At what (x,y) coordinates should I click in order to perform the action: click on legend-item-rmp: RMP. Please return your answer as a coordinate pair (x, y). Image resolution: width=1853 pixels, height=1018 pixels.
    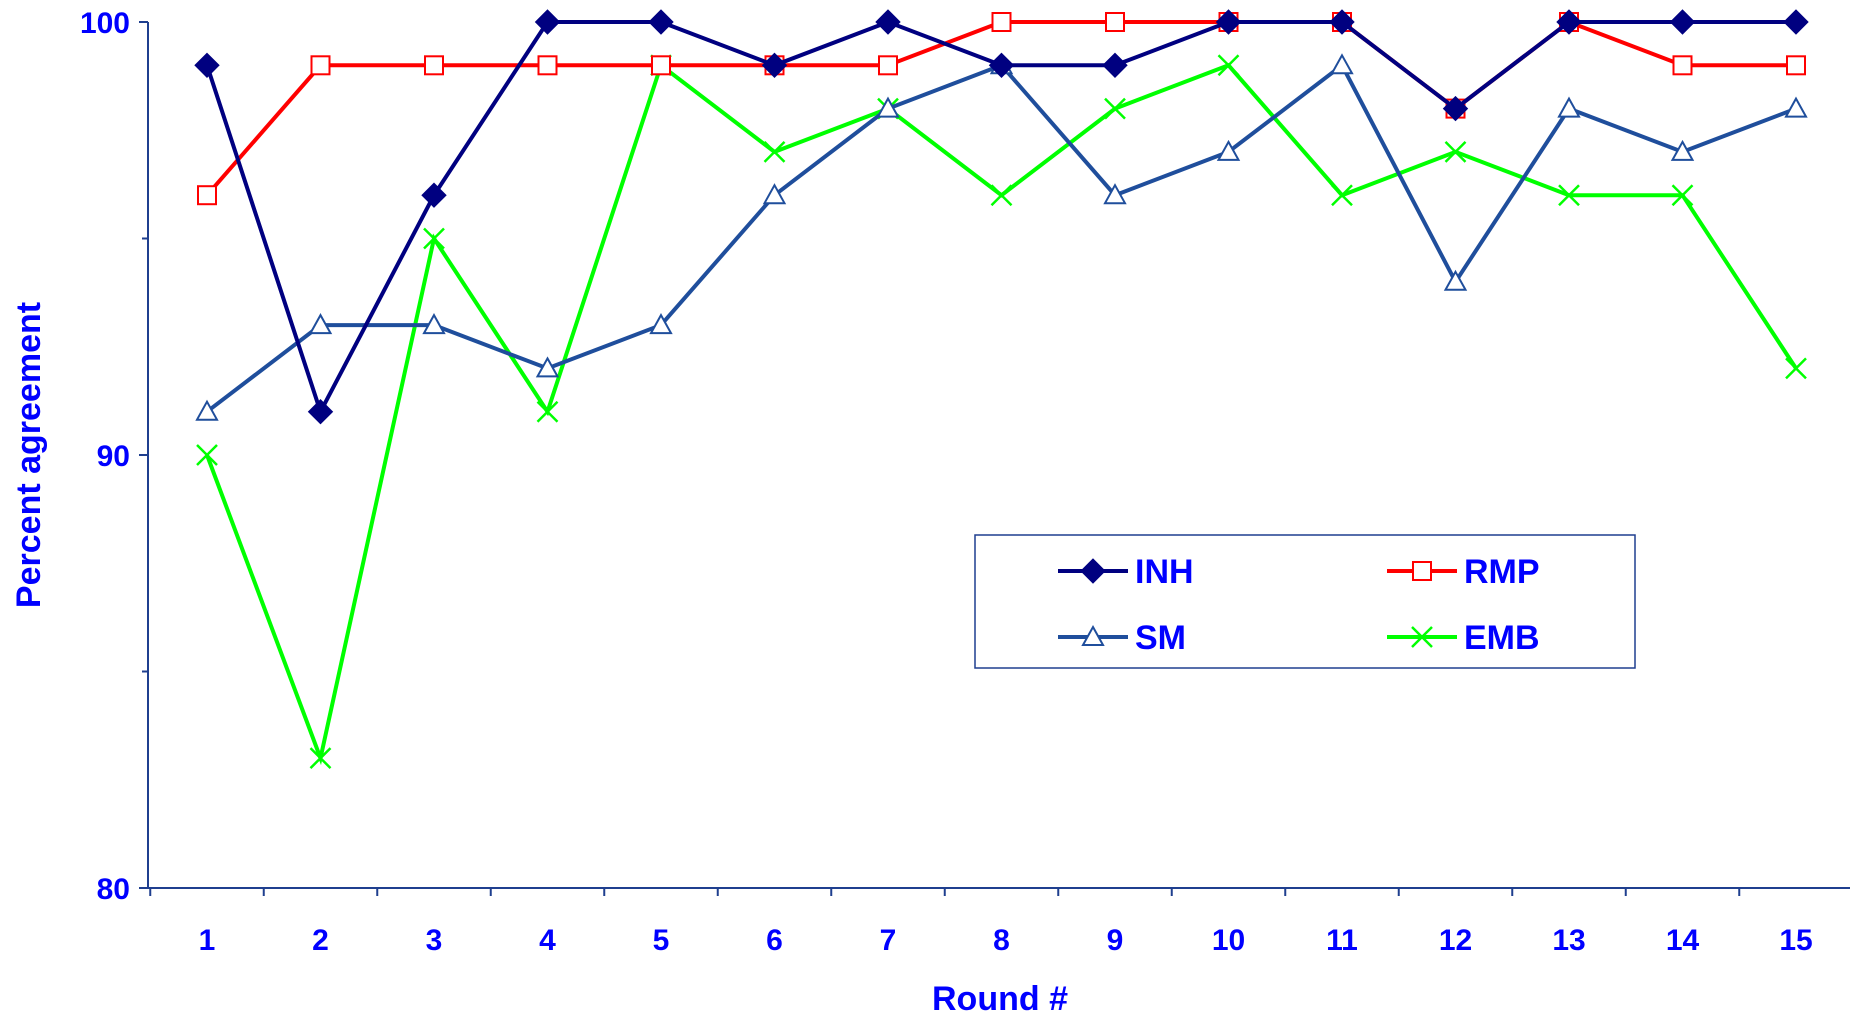
    Looking at the image, I should click on (1463, 572).